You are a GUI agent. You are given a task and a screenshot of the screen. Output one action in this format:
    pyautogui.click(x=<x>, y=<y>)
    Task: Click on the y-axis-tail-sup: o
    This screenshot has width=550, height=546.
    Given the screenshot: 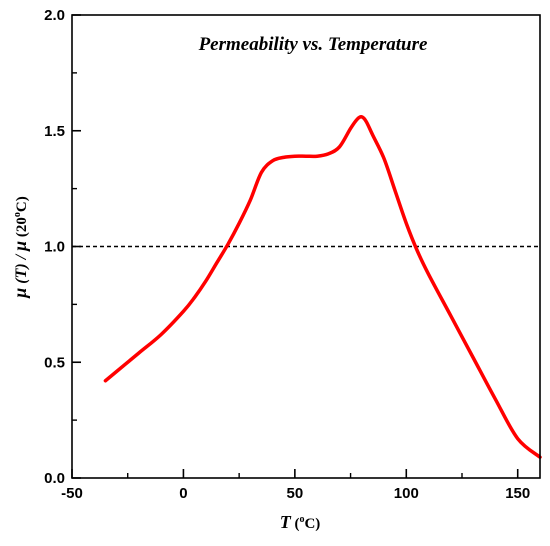 What is the action you would take?
    pyautogui.click(x=17, y=214)
    